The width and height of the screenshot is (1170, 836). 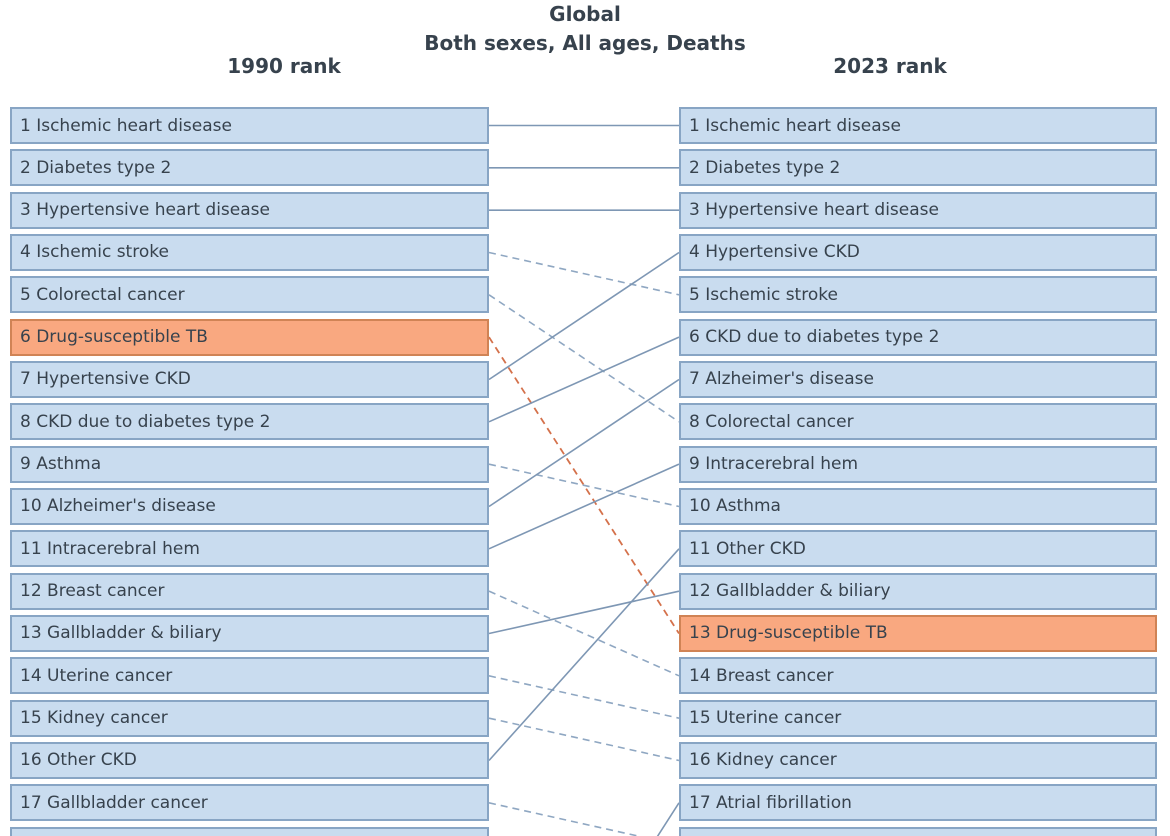 I want to click on rank-box-right-2: 2 Diabetes type 2, so click(x=918, y=168).